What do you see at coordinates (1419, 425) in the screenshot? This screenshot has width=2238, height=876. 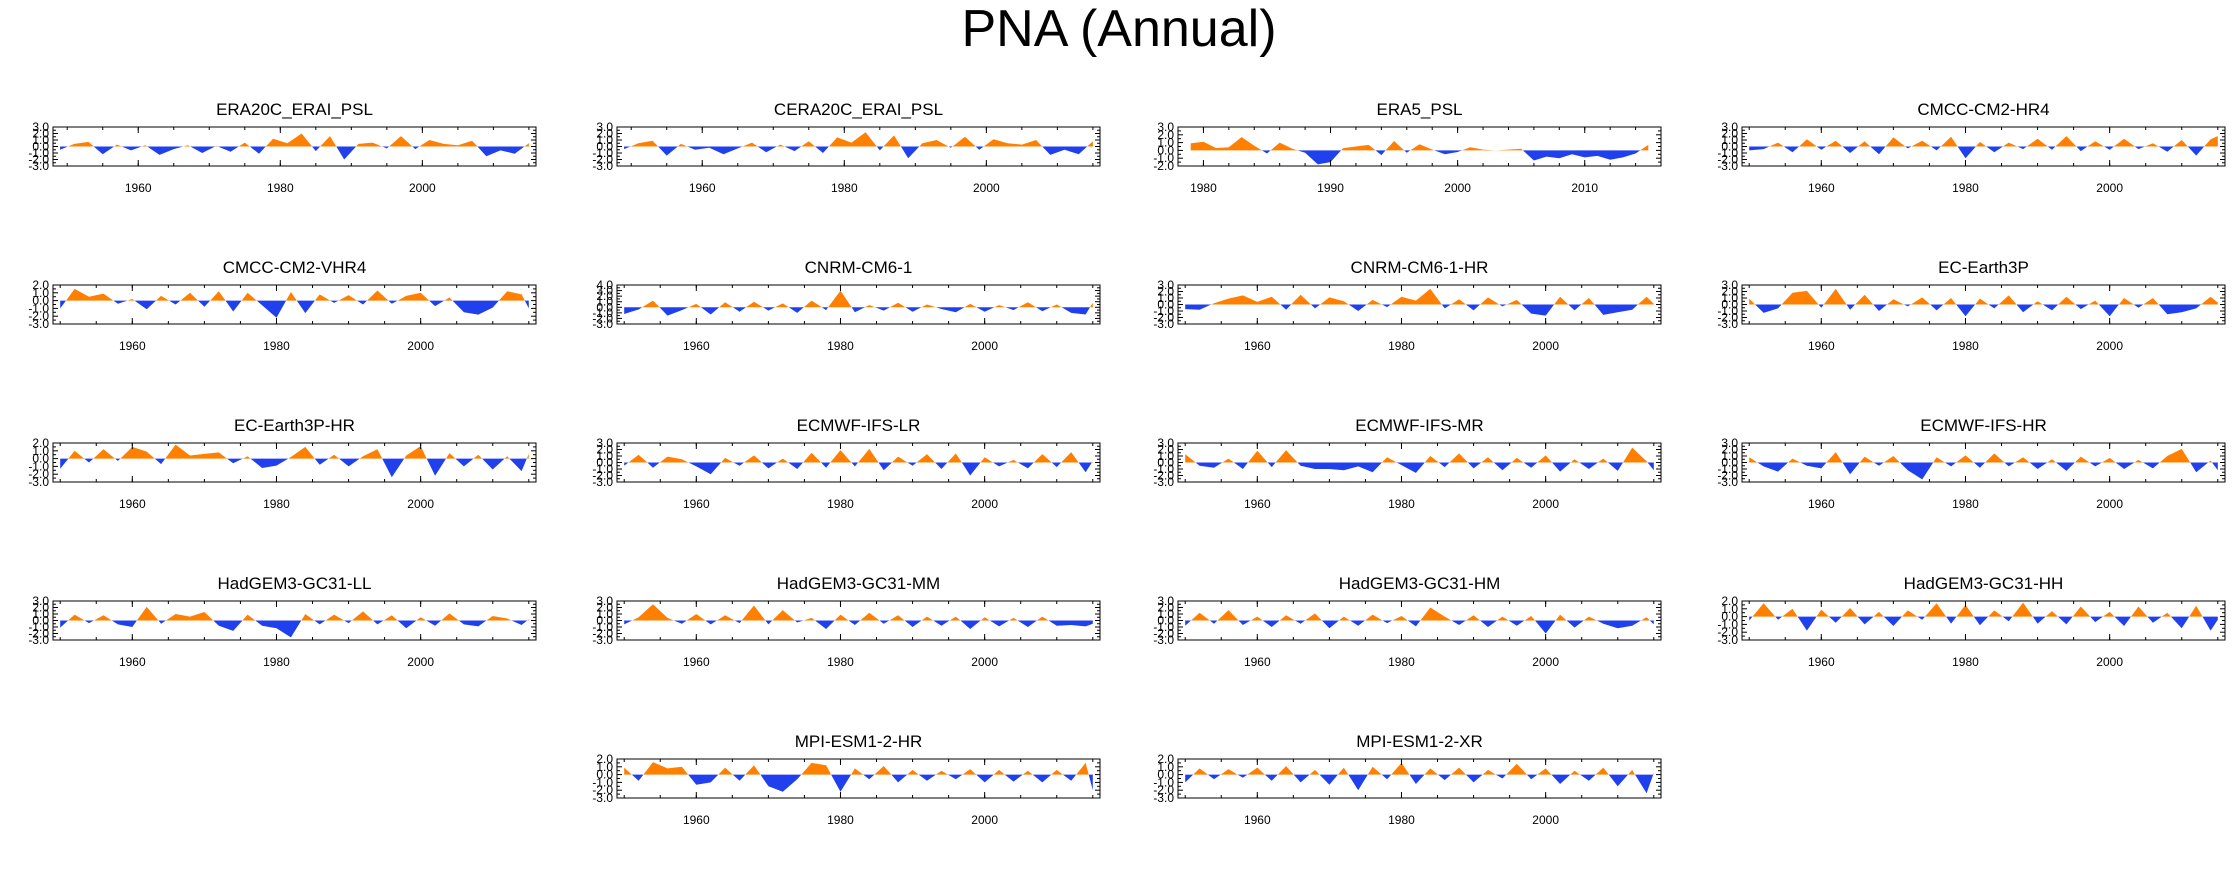 I see `panel-title: ECMWF-IFS-MR` at bounding box center [1419, 425].